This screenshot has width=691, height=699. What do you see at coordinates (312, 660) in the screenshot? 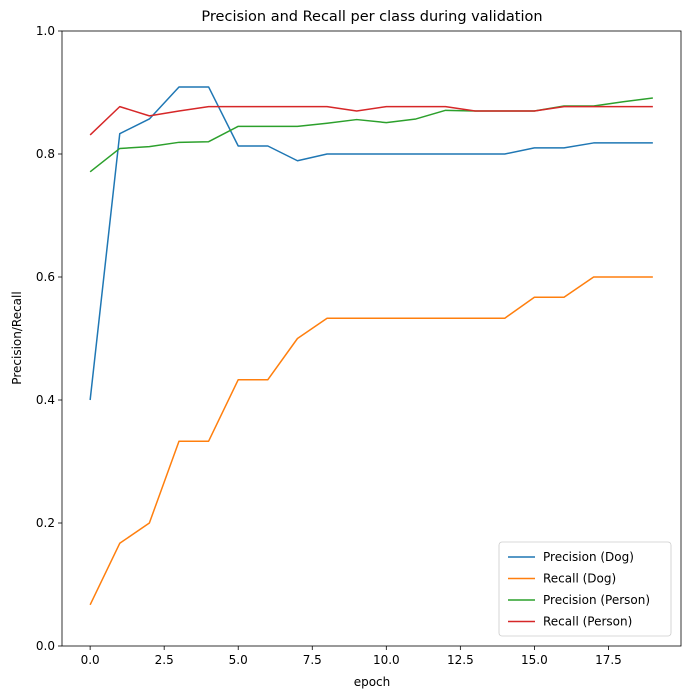
I see `x-tick-label: 7.5` at bounding box center [312, 660].